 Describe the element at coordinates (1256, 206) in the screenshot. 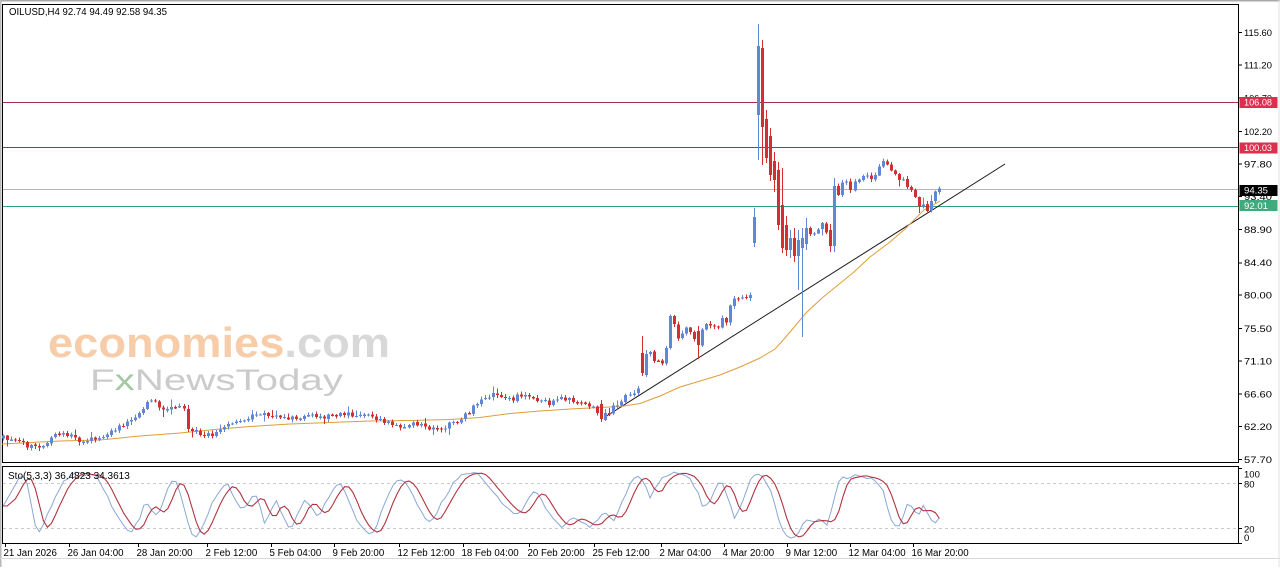

I see `svg-text: 92.01` at that location.